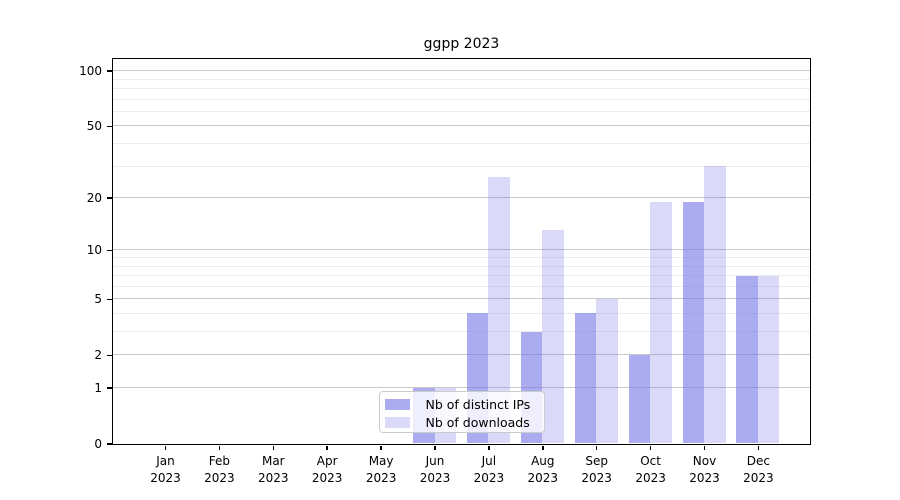  I want to click on legend: Nb of distinct IPs Nb of downloads, so click(461, 411).